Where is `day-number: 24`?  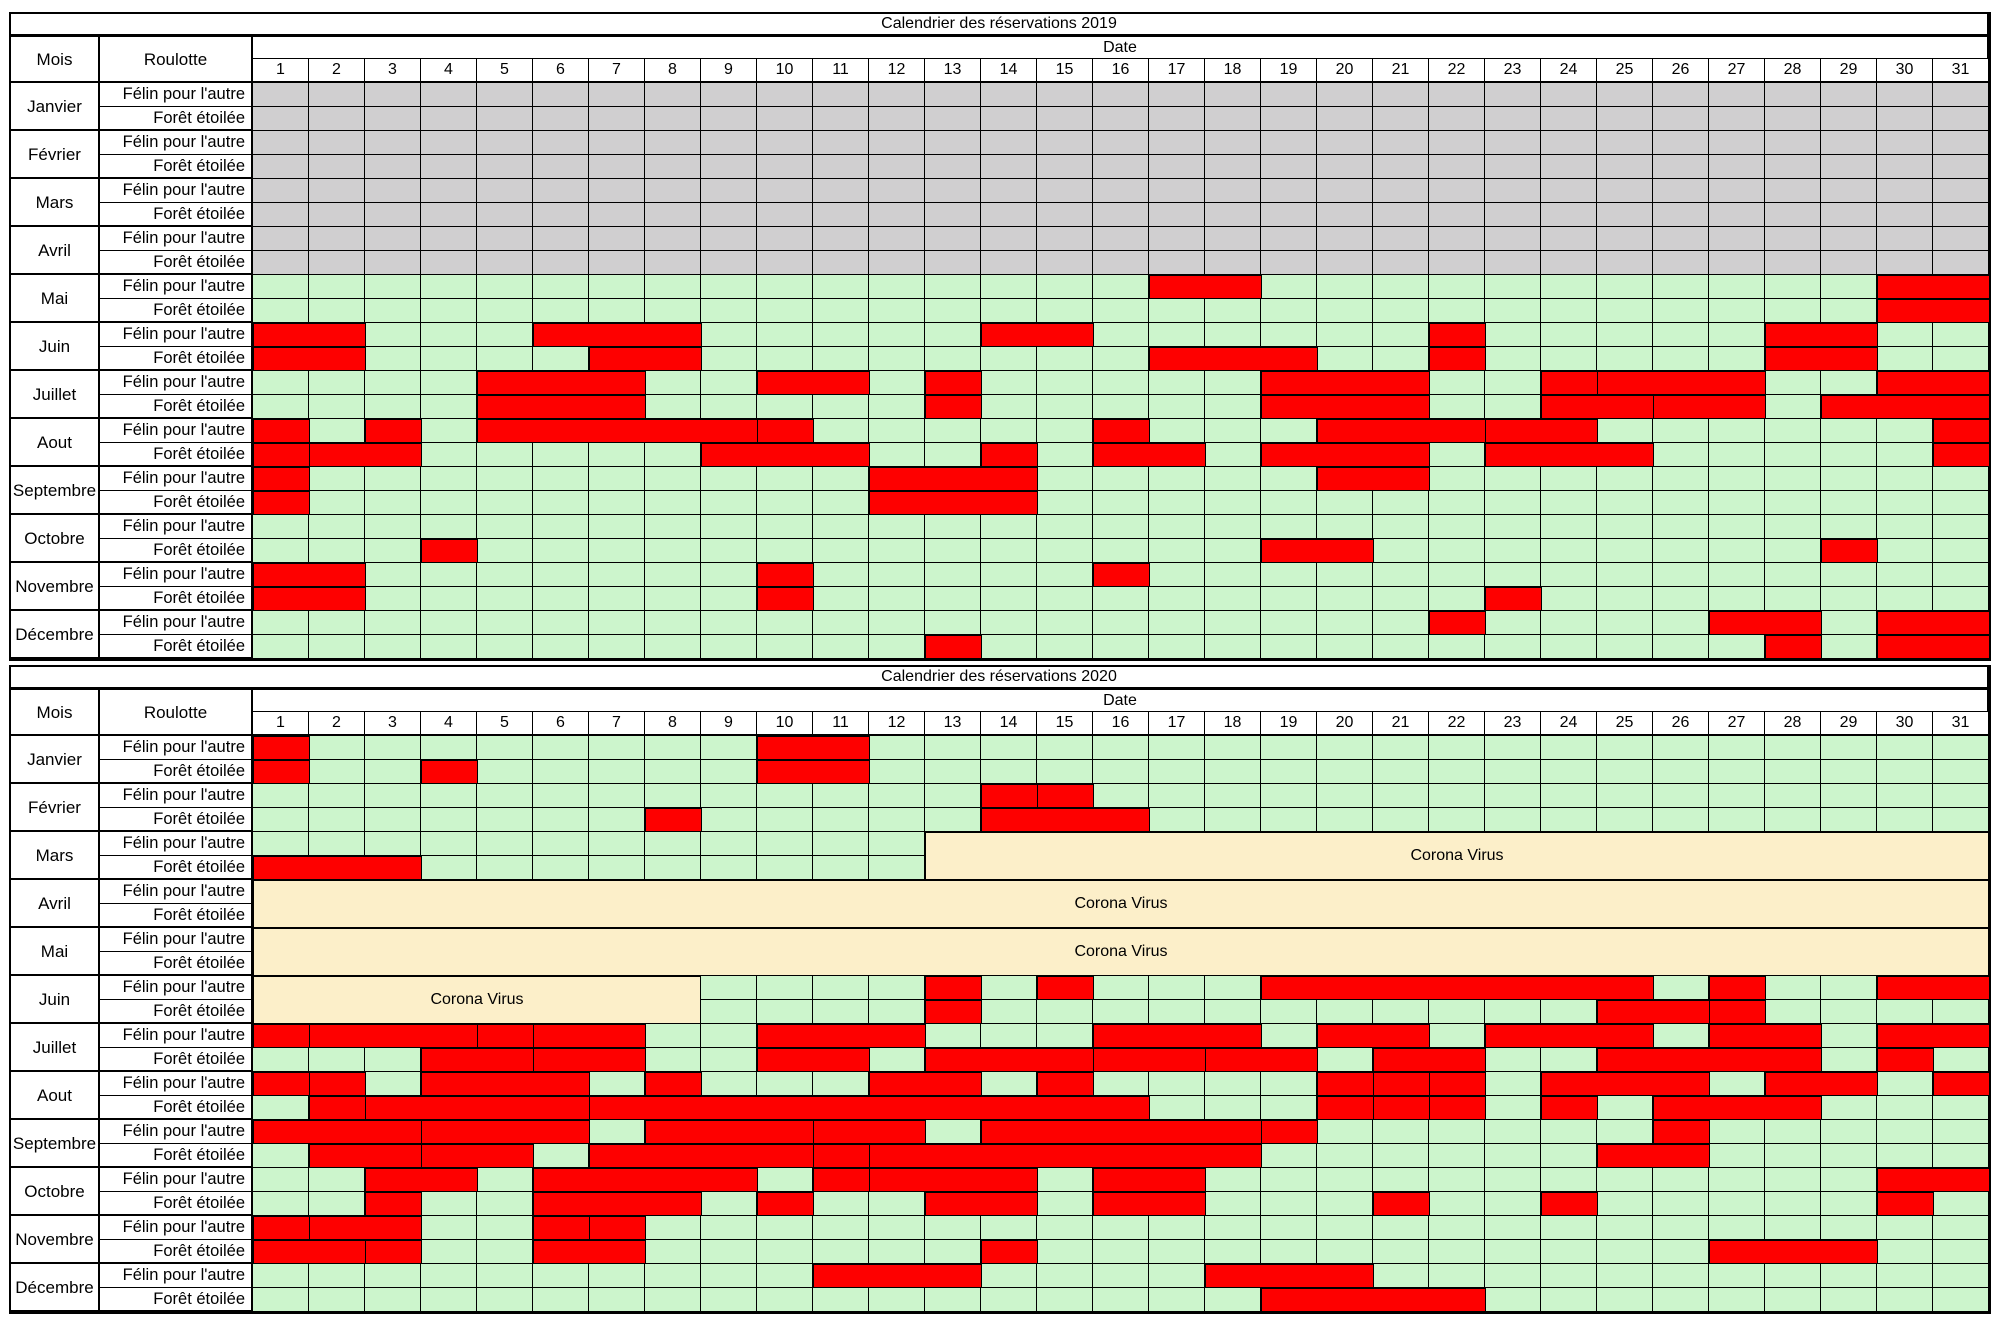 day-number: 24 is located at coordinates (1569, 71).